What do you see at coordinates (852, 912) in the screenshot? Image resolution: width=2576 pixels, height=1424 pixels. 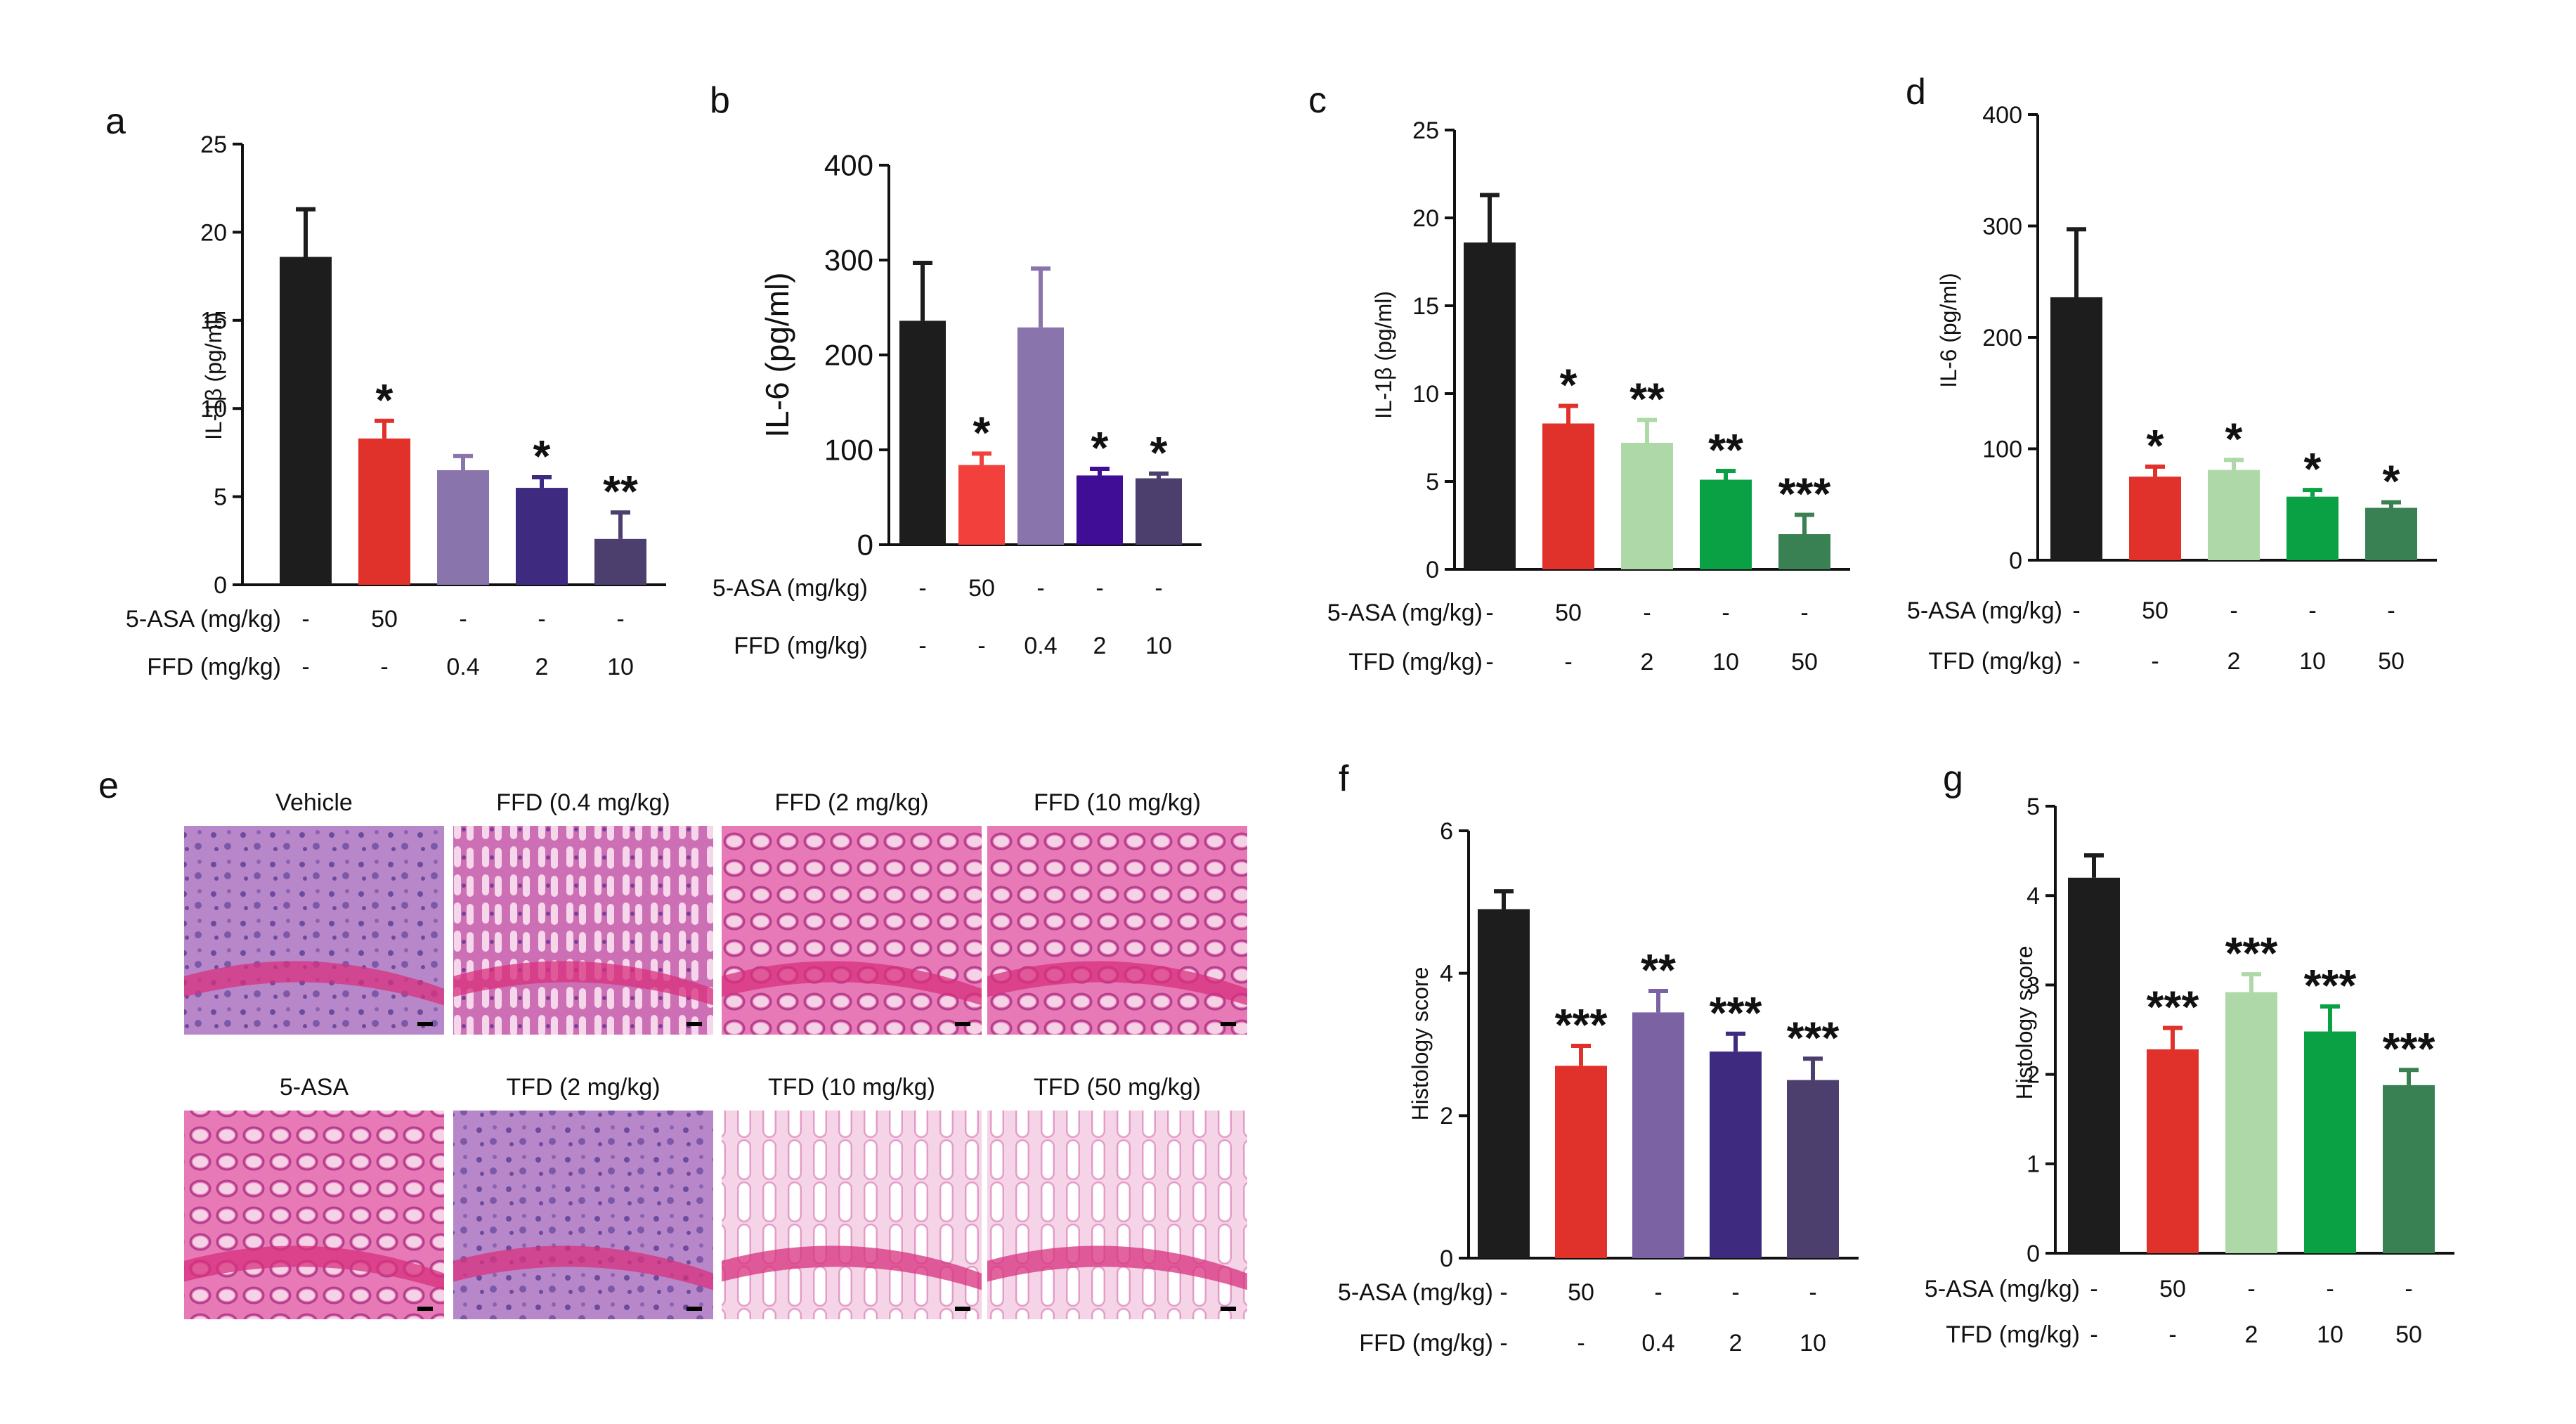 I see `histology-image: FFD (2 mg/kg)` at bounding box center [852, 912].